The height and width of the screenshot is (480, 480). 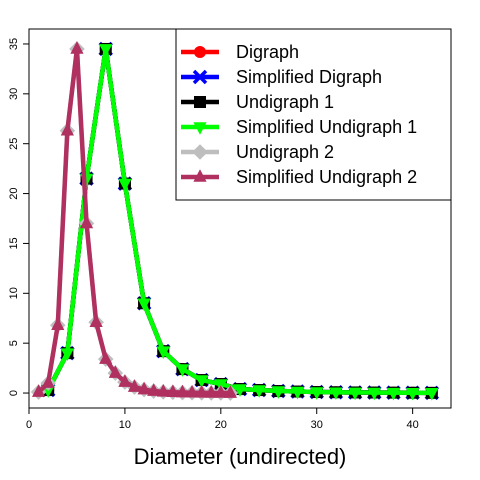 What do you see at coordinates (14, 193) in the screenshot?
I see `y-tick-label: 20` at bounding box center [14, 193].